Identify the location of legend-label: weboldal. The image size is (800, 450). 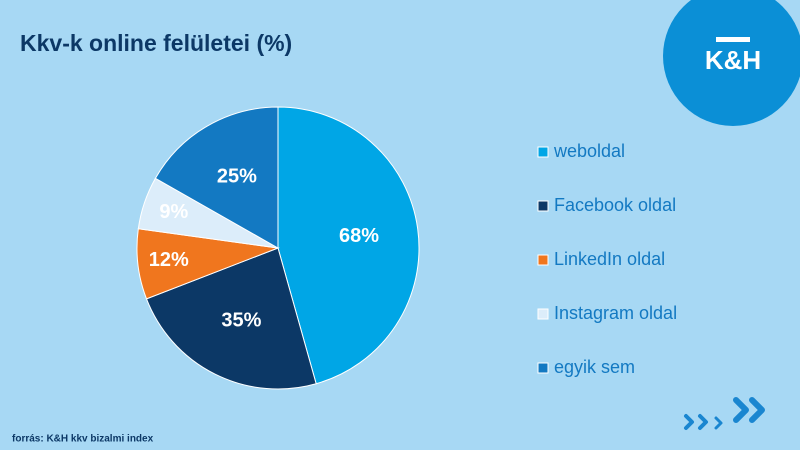
(589, 151).